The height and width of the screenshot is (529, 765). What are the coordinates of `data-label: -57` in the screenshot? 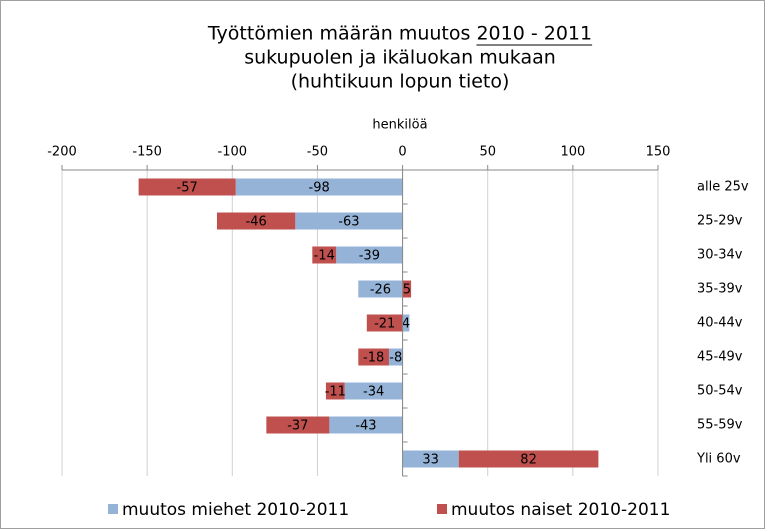 It's located at (187, 188).